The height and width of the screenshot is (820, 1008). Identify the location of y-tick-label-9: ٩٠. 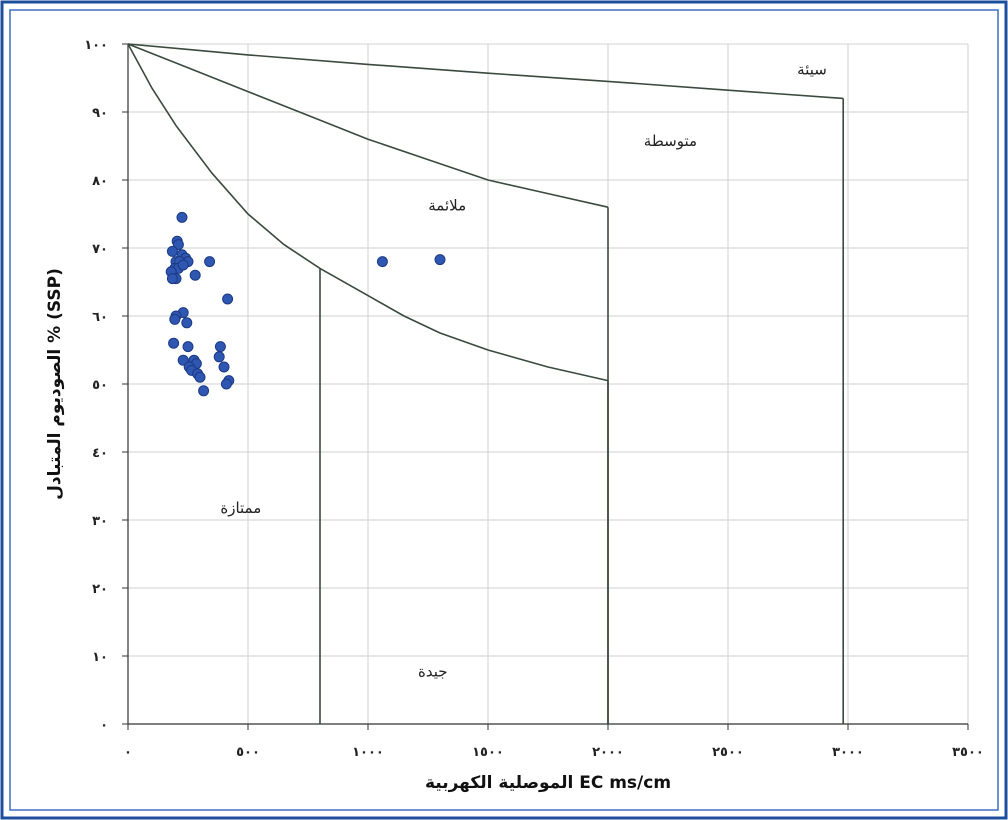
(100, 113).